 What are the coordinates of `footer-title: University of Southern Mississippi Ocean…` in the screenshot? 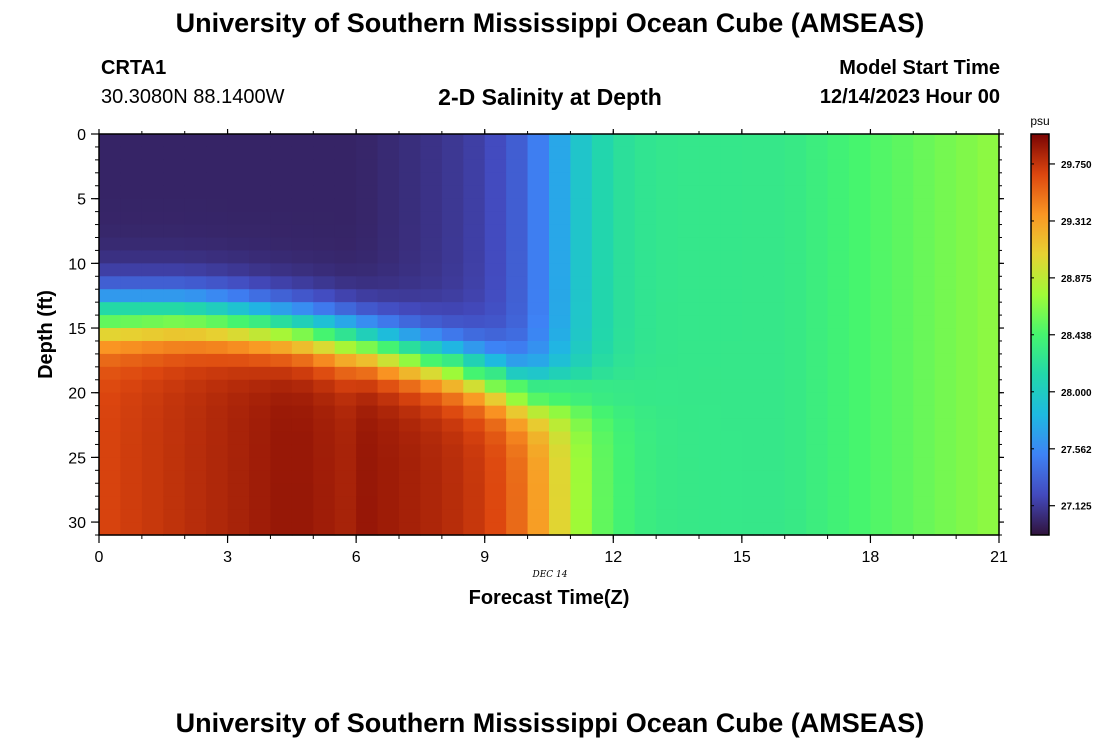 It's located at (550, 723).